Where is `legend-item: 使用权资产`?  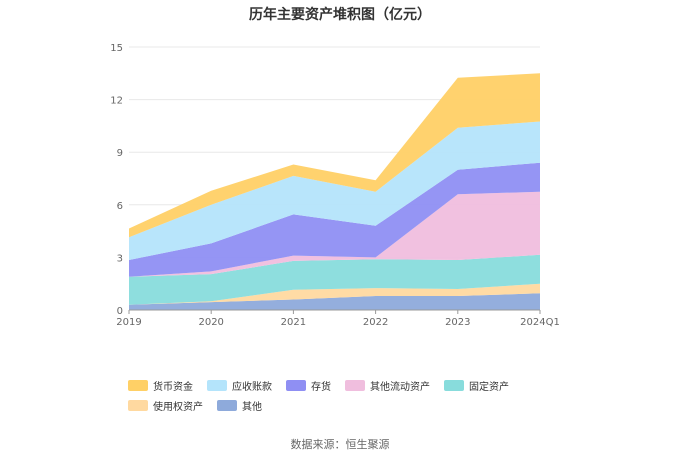 legend-item: 使用权资产 is located at coordinates (165, 406).